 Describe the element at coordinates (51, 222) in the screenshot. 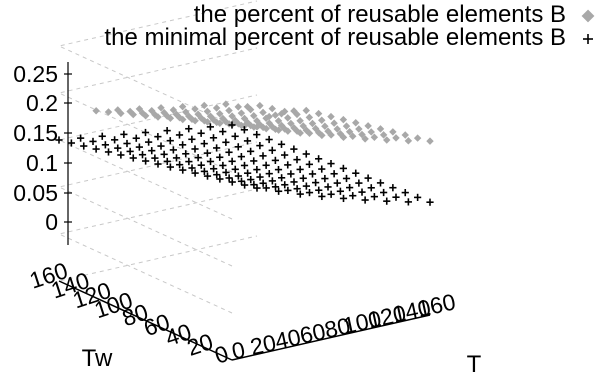

I see `z-tick-label: 0` at that location.